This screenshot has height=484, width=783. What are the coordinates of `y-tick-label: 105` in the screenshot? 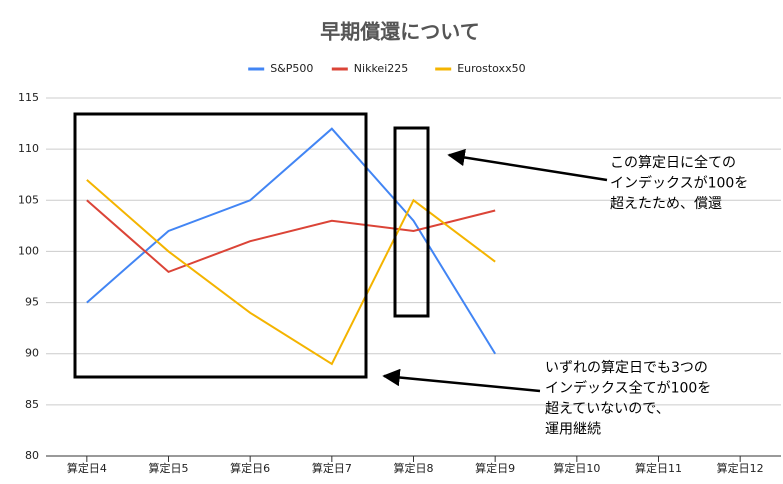 It's located at (28, 199).